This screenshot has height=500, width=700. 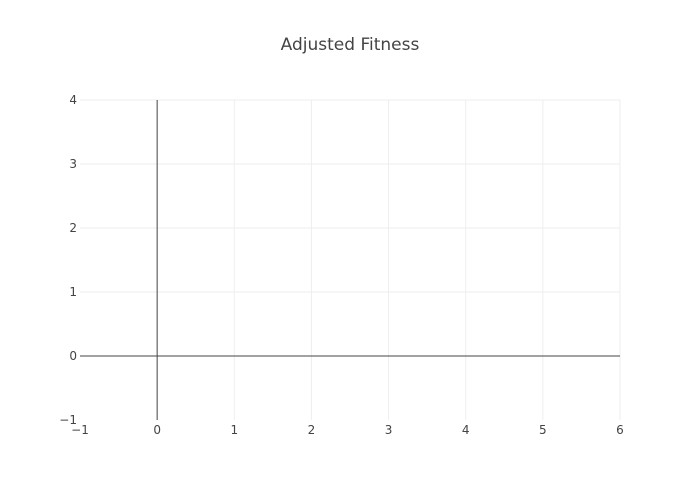 I want to click on x-tick-label: 3, so click(x=389, y=430).